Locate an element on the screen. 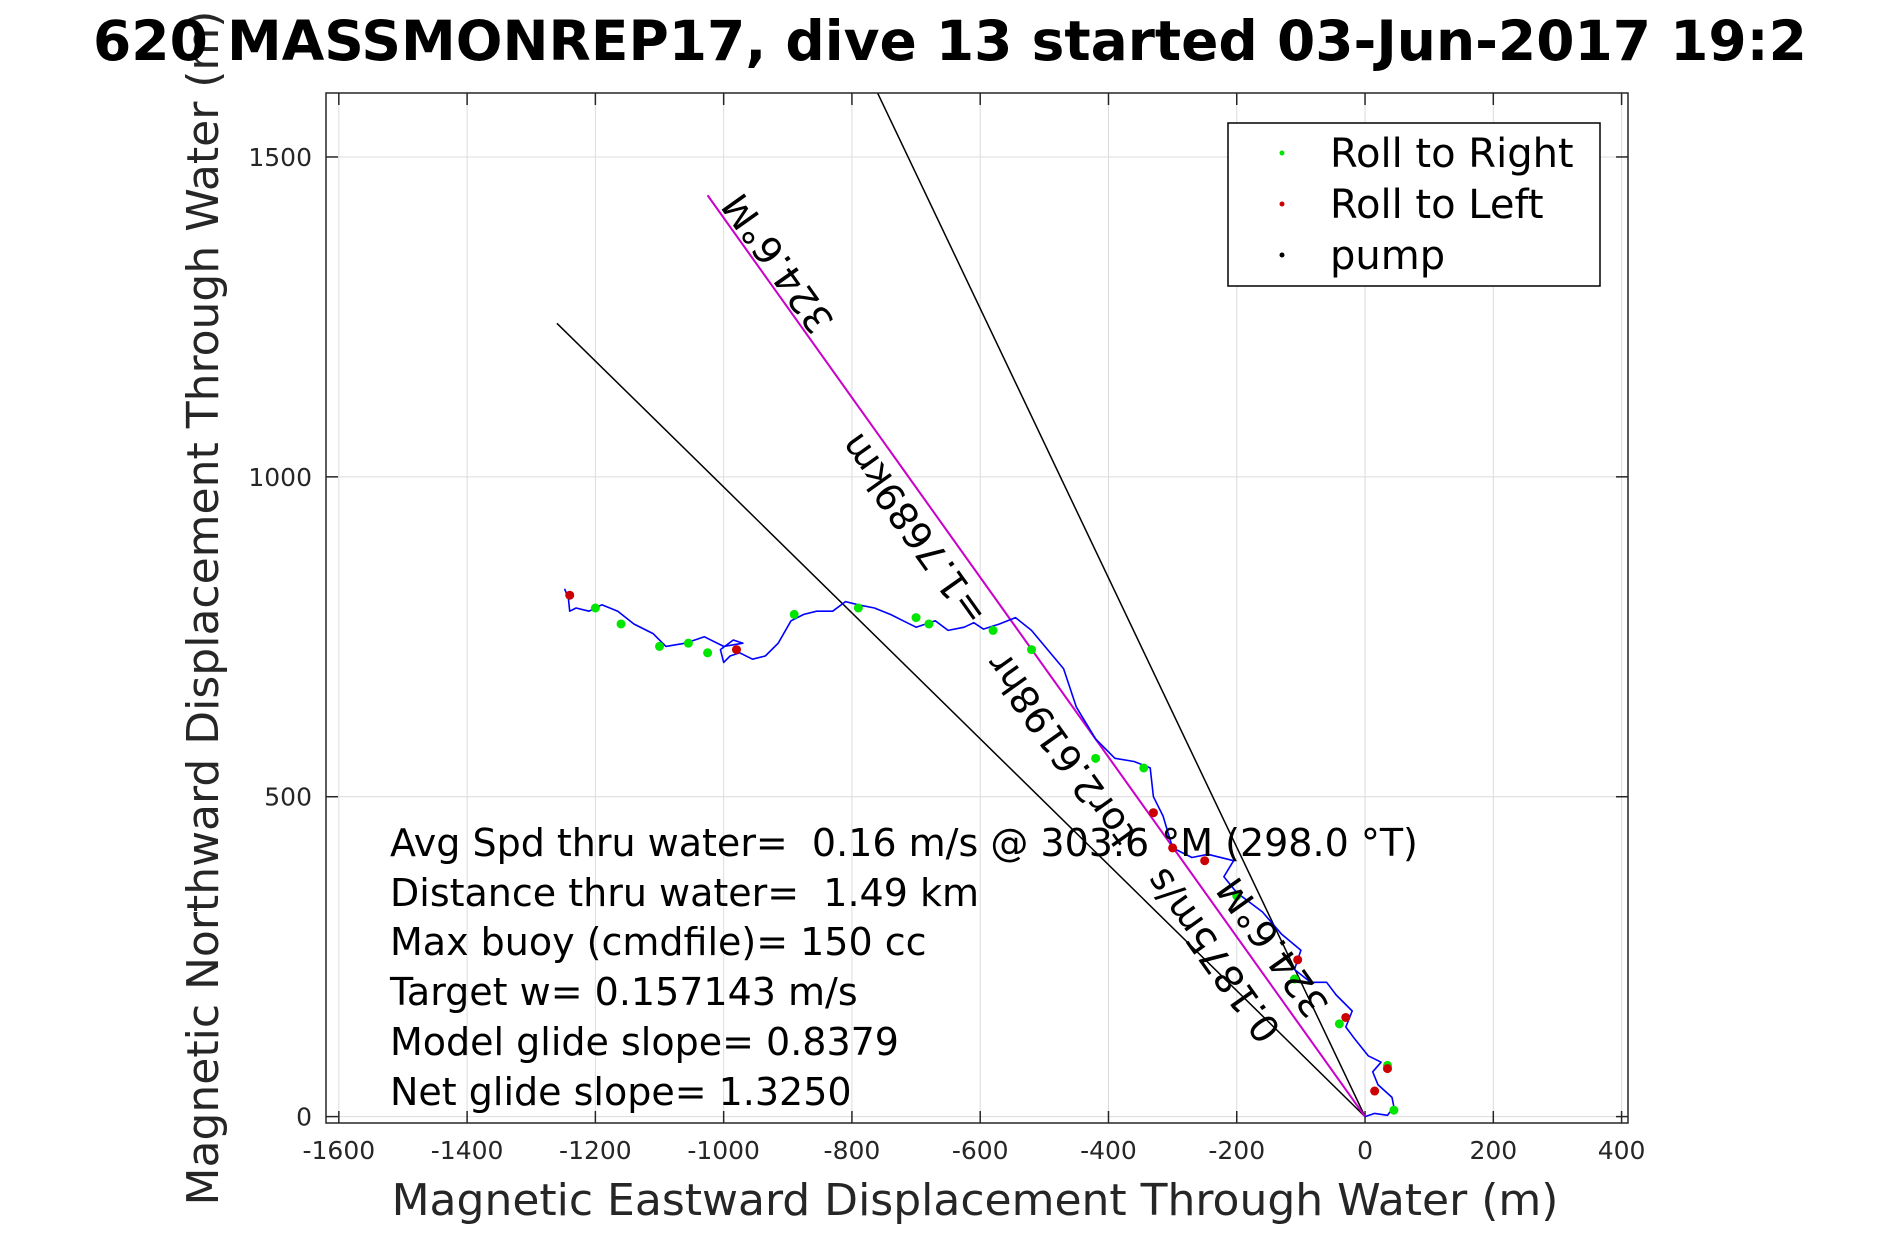 The width and height of the screenshot is (1890, 1260). x-tick-label: -1400 is located at coordinates (467, 1150).